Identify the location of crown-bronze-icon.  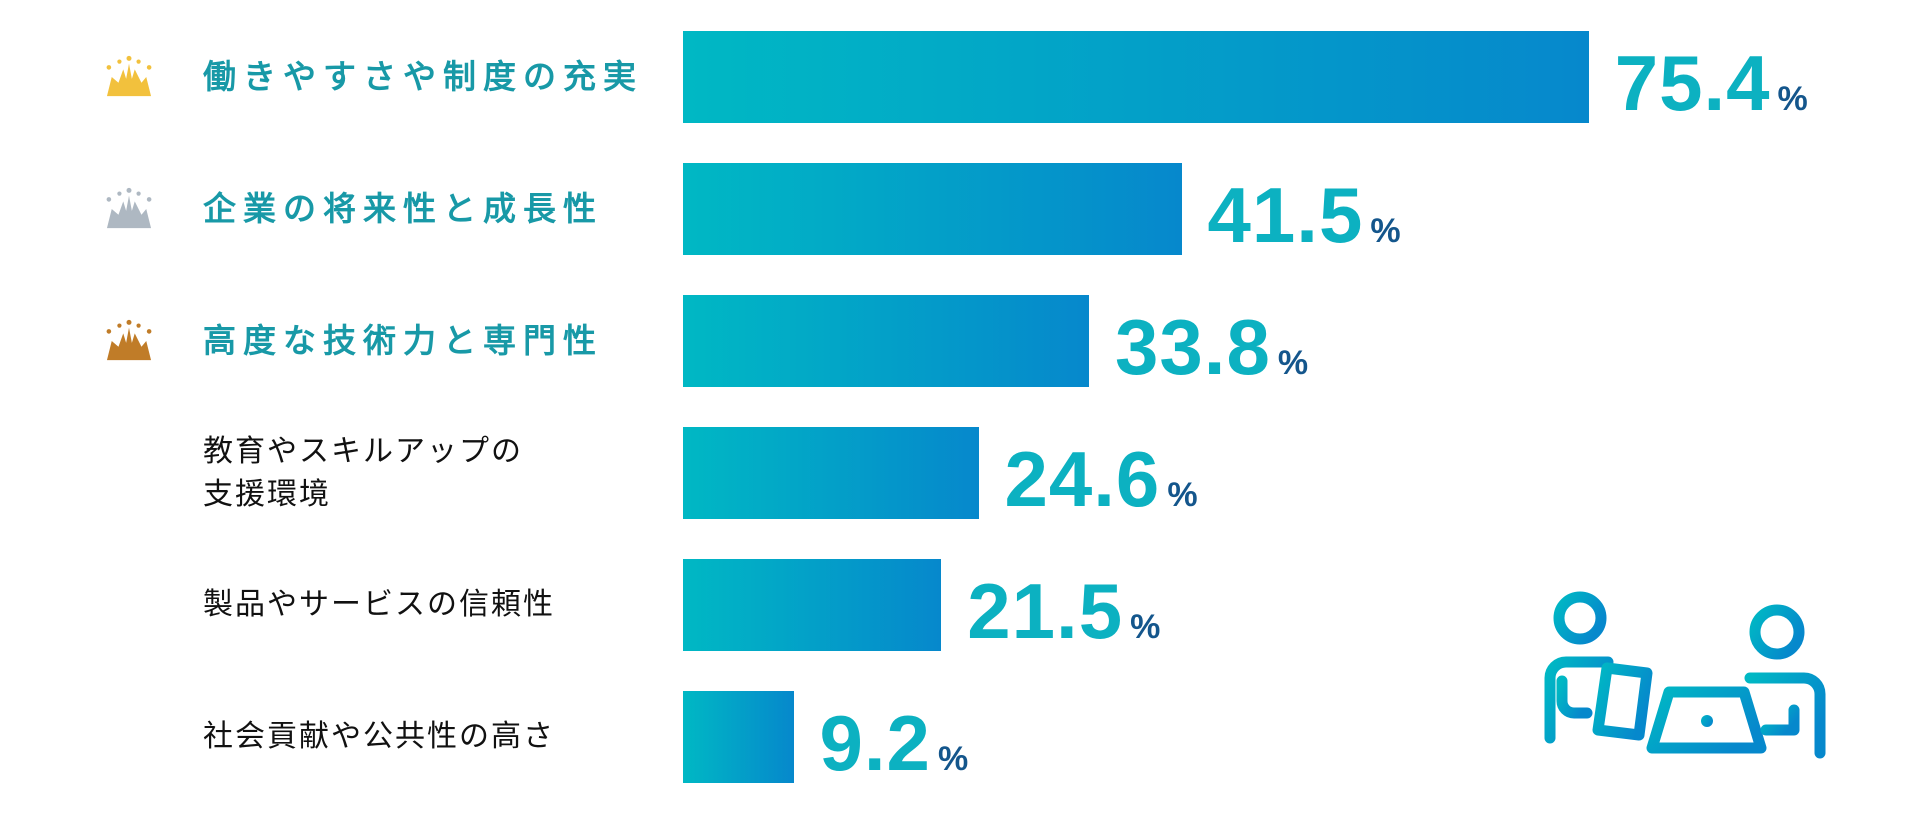
(129, 340).